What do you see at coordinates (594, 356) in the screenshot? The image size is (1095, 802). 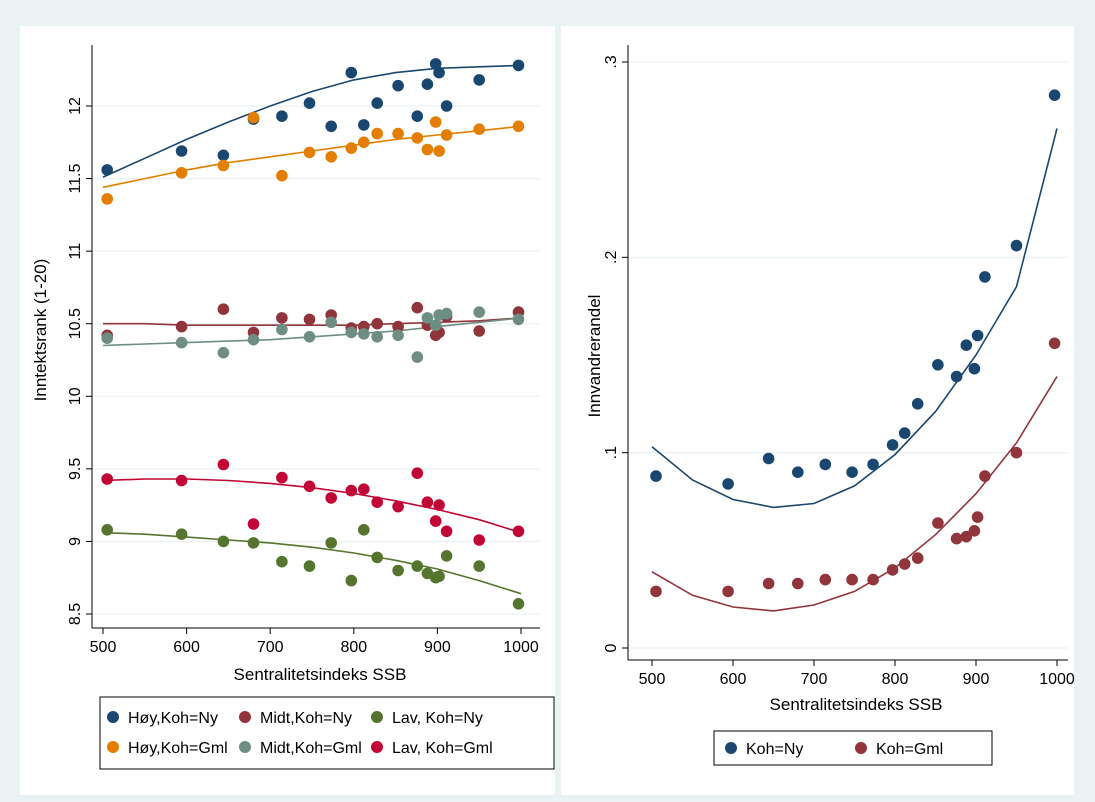 I see `immigrant-share-y-axis-label: Innvandrerandel` at bounding box center [594, 356].